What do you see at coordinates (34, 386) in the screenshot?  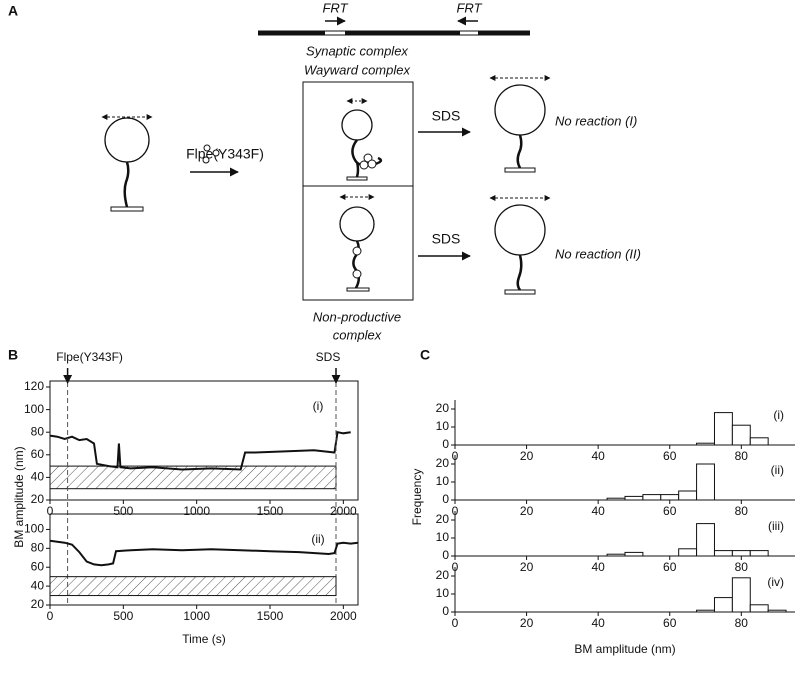 I see `y-tick-label: 120` at bounding box center [34, 386].